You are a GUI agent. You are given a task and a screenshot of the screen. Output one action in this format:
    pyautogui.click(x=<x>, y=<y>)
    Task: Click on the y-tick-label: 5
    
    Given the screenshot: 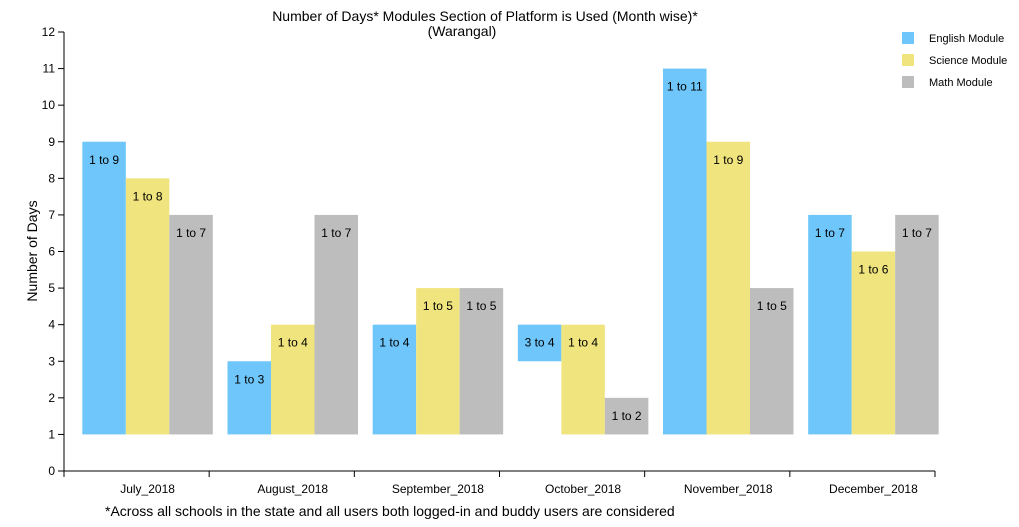 What is the action you would take?
    pyautogui.click(x=51, y=288)
    